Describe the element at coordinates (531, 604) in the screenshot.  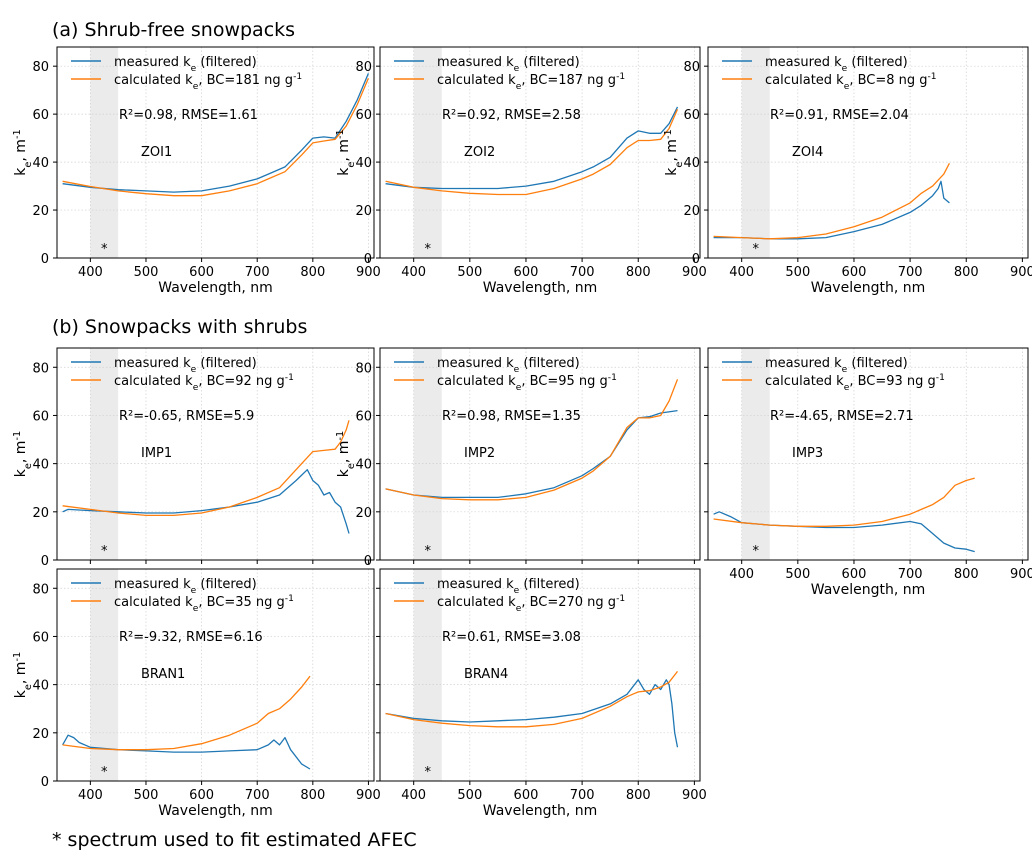
I see `legend-calculated-label: calculated ke​, BC=270 ng g-1​` at that location.